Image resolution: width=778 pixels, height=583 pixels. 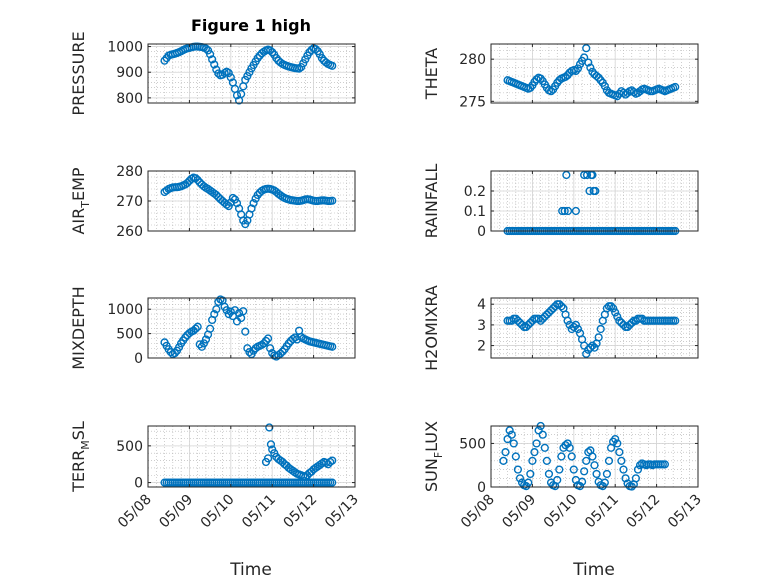 I want to click on x-tick-label: 05/09, so click(x=176, y=512).